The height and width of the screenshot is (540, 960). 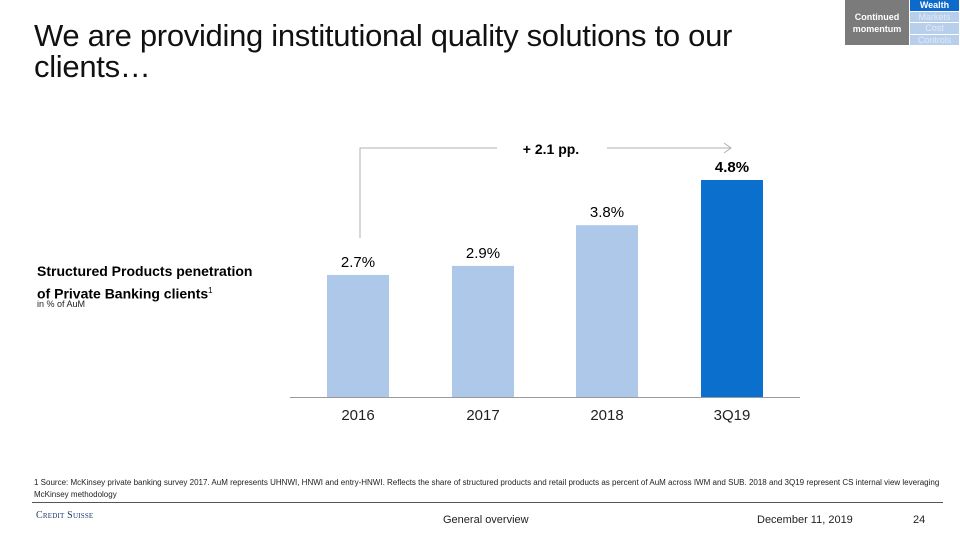 What do you see at coordinates (487, 502) in the screenshot?
I see `footer-divider` at bounding box center [487, 502].